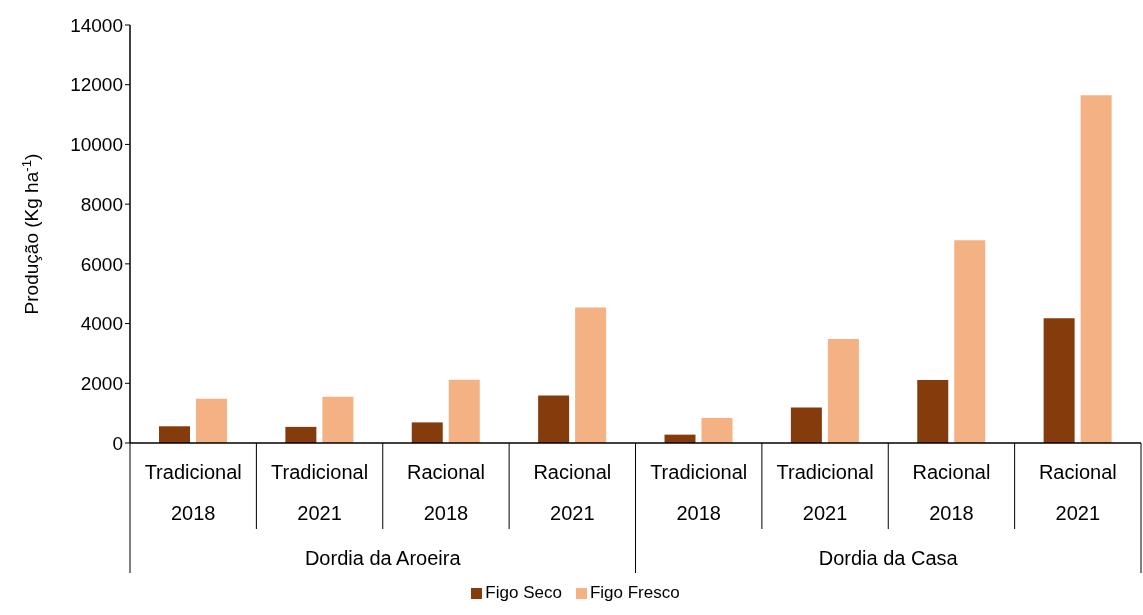 This screenshot has width=1143, height=615. Describe the element at coordinates (101, 324) in the screenshot. I see `y-tick-label: 4000` at that location.